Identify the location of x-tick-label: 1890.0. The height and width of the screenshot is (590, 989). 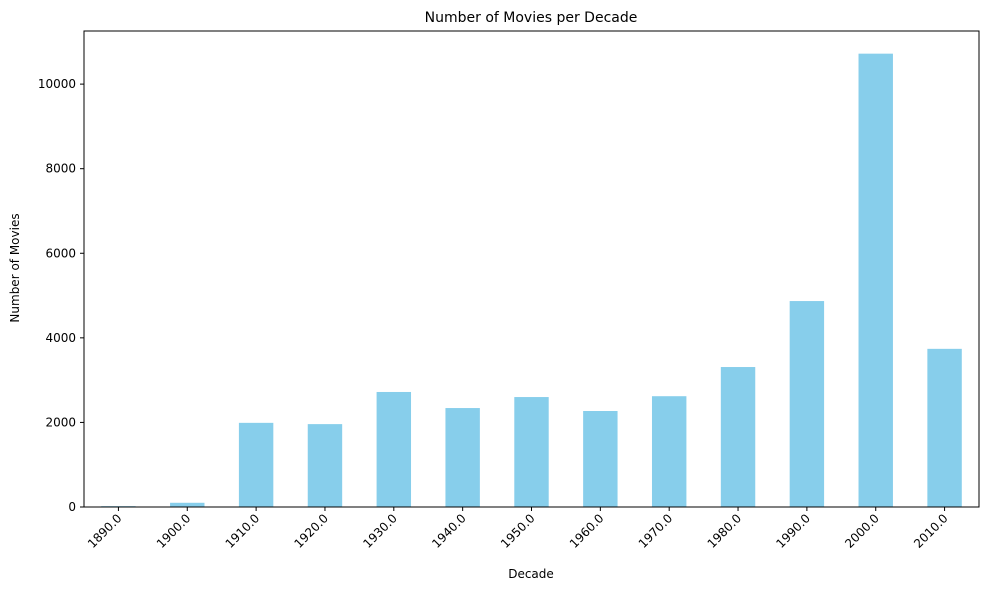
(105, 531).